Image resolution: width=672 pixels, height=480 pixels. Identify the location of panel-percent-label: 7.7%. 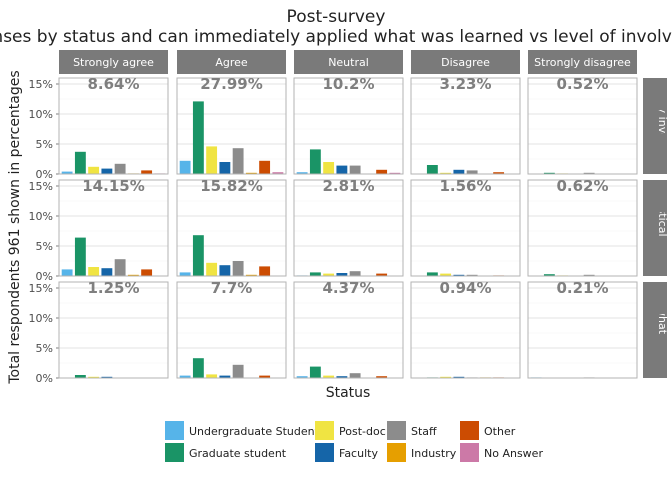
(232, 288).